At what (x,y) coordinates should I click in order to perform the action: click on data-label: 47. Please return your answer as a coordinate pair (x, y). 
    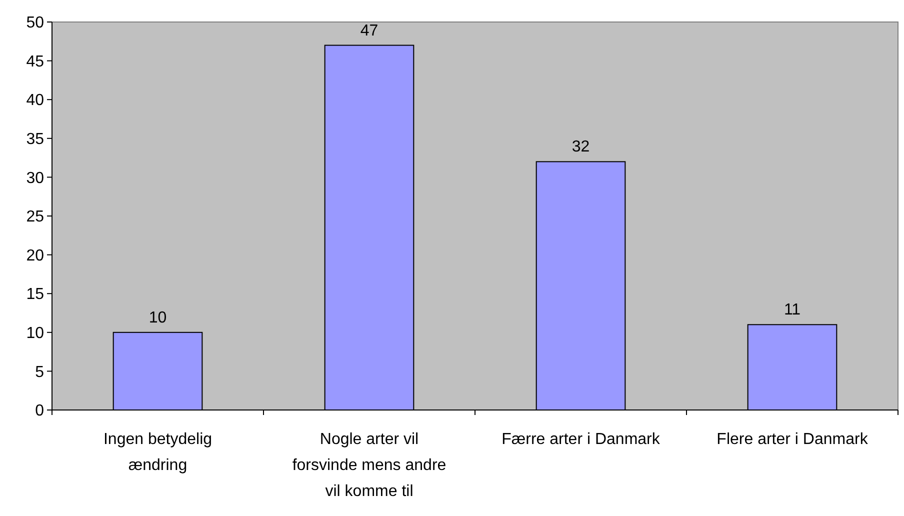
    Looking at the image, I should click on (369, 31).